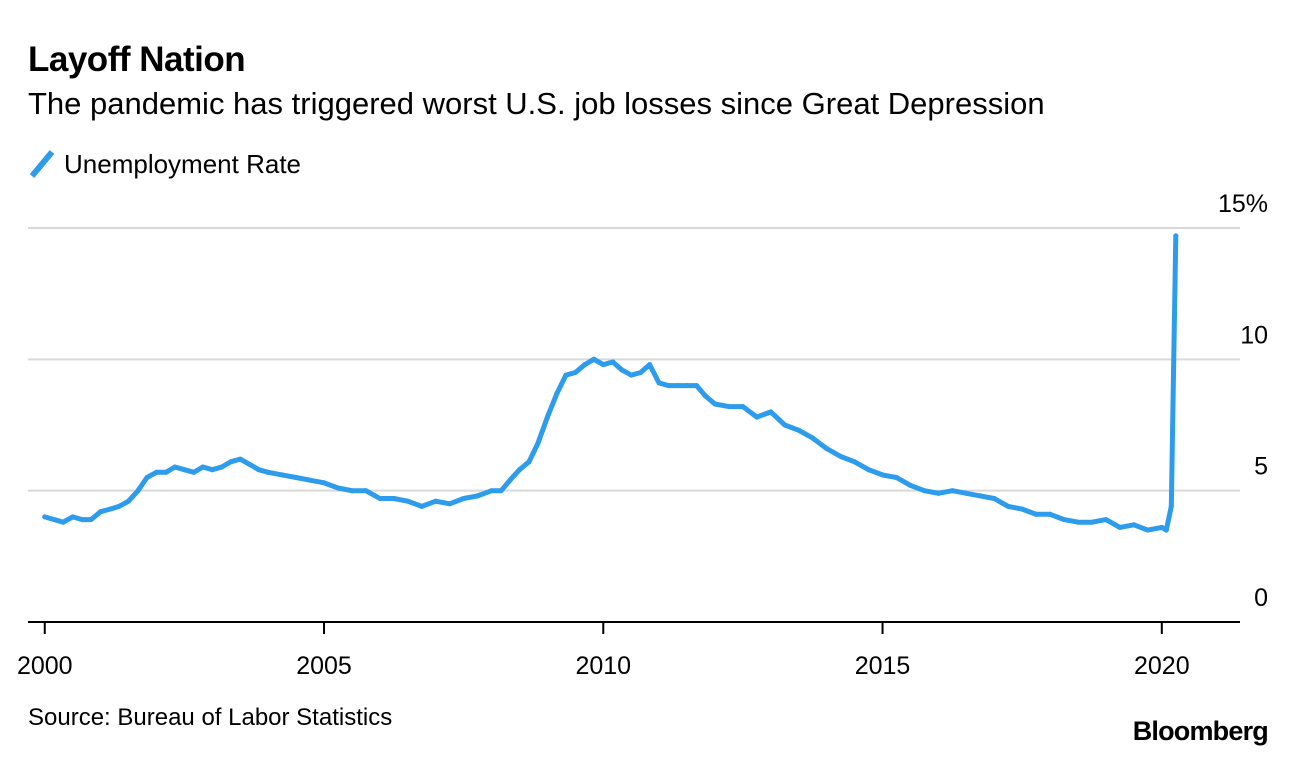  I want to click on x-tick-label: 2010, so click(603, 666).